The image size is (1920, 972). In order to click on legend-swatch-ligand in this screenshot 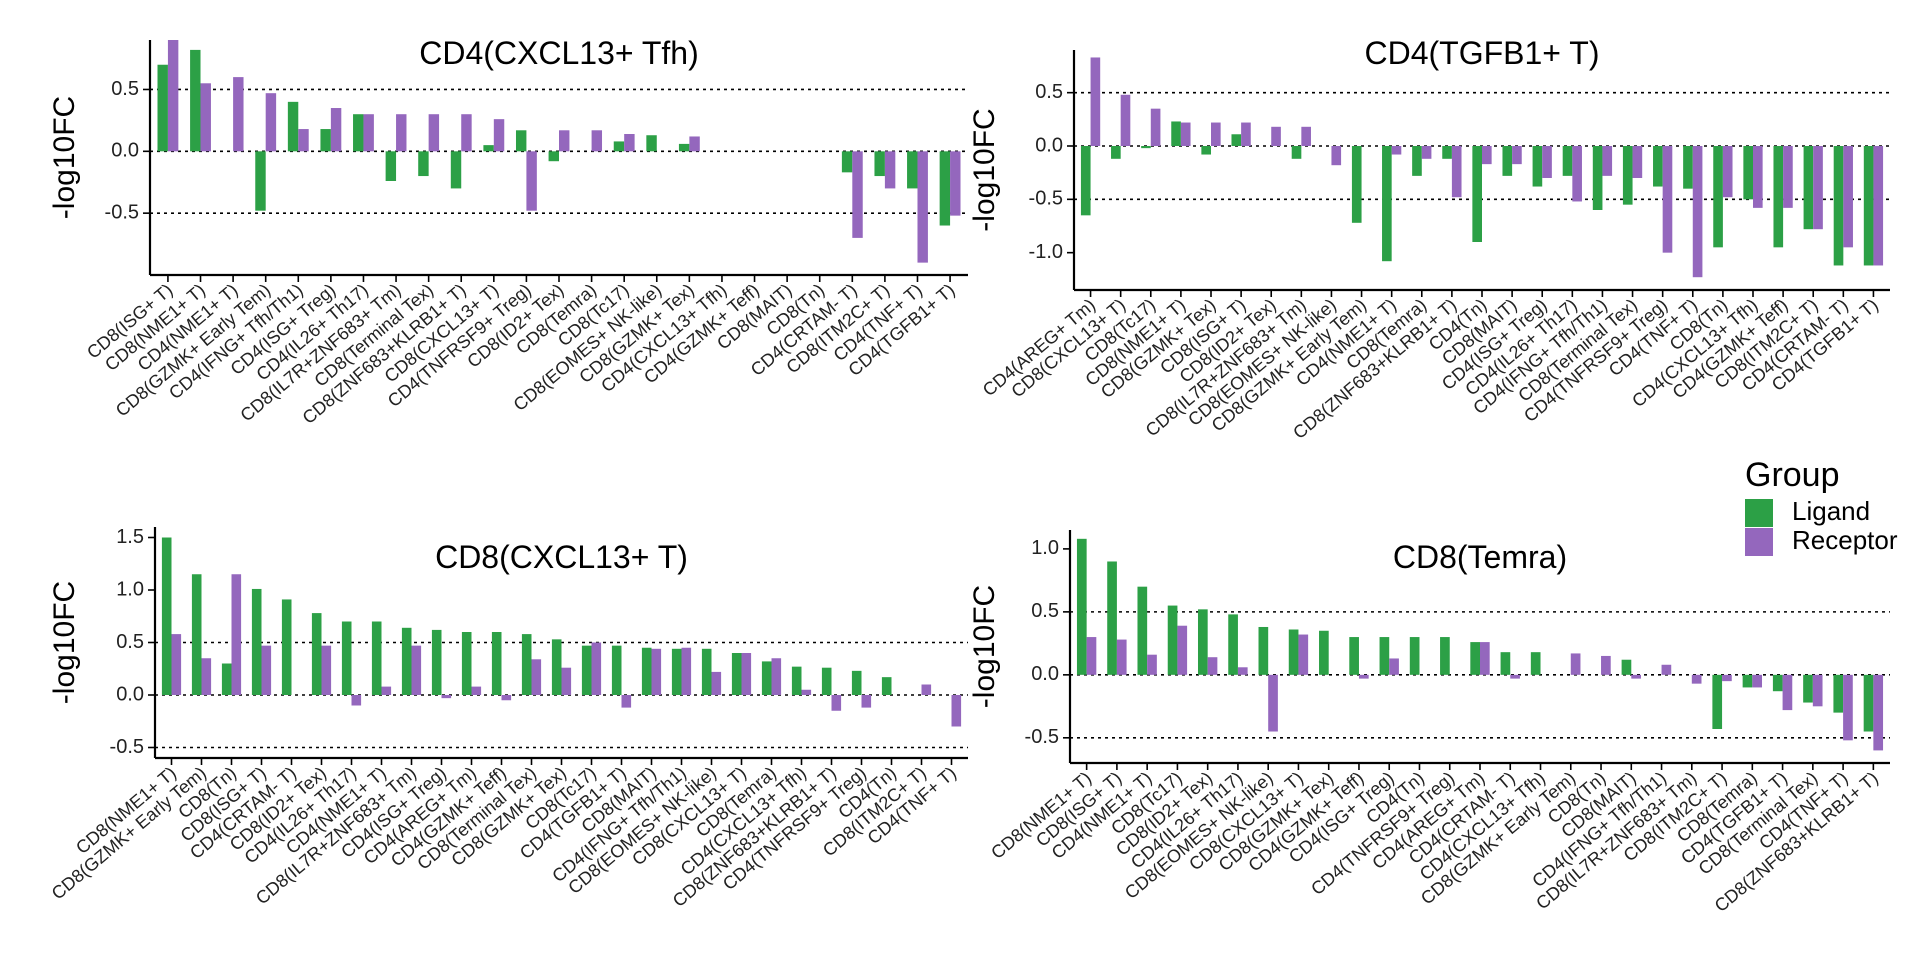, I will do `click(1759, 513)`.